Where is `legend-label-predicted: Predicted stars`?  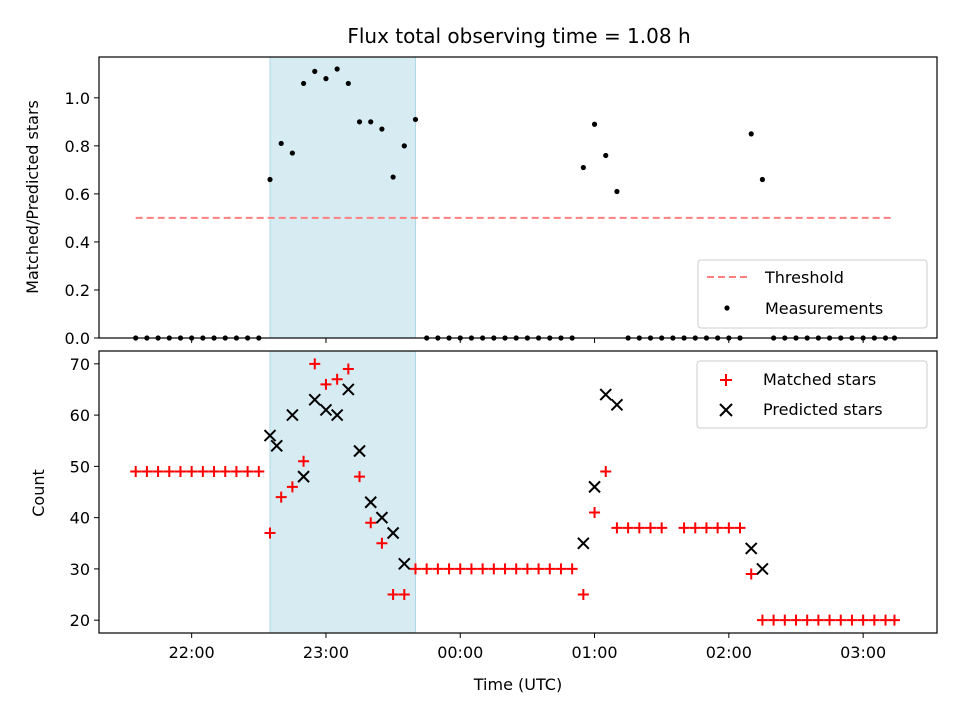
legend-label-predicted: Predicted stars is located at coordinates (823, 409).